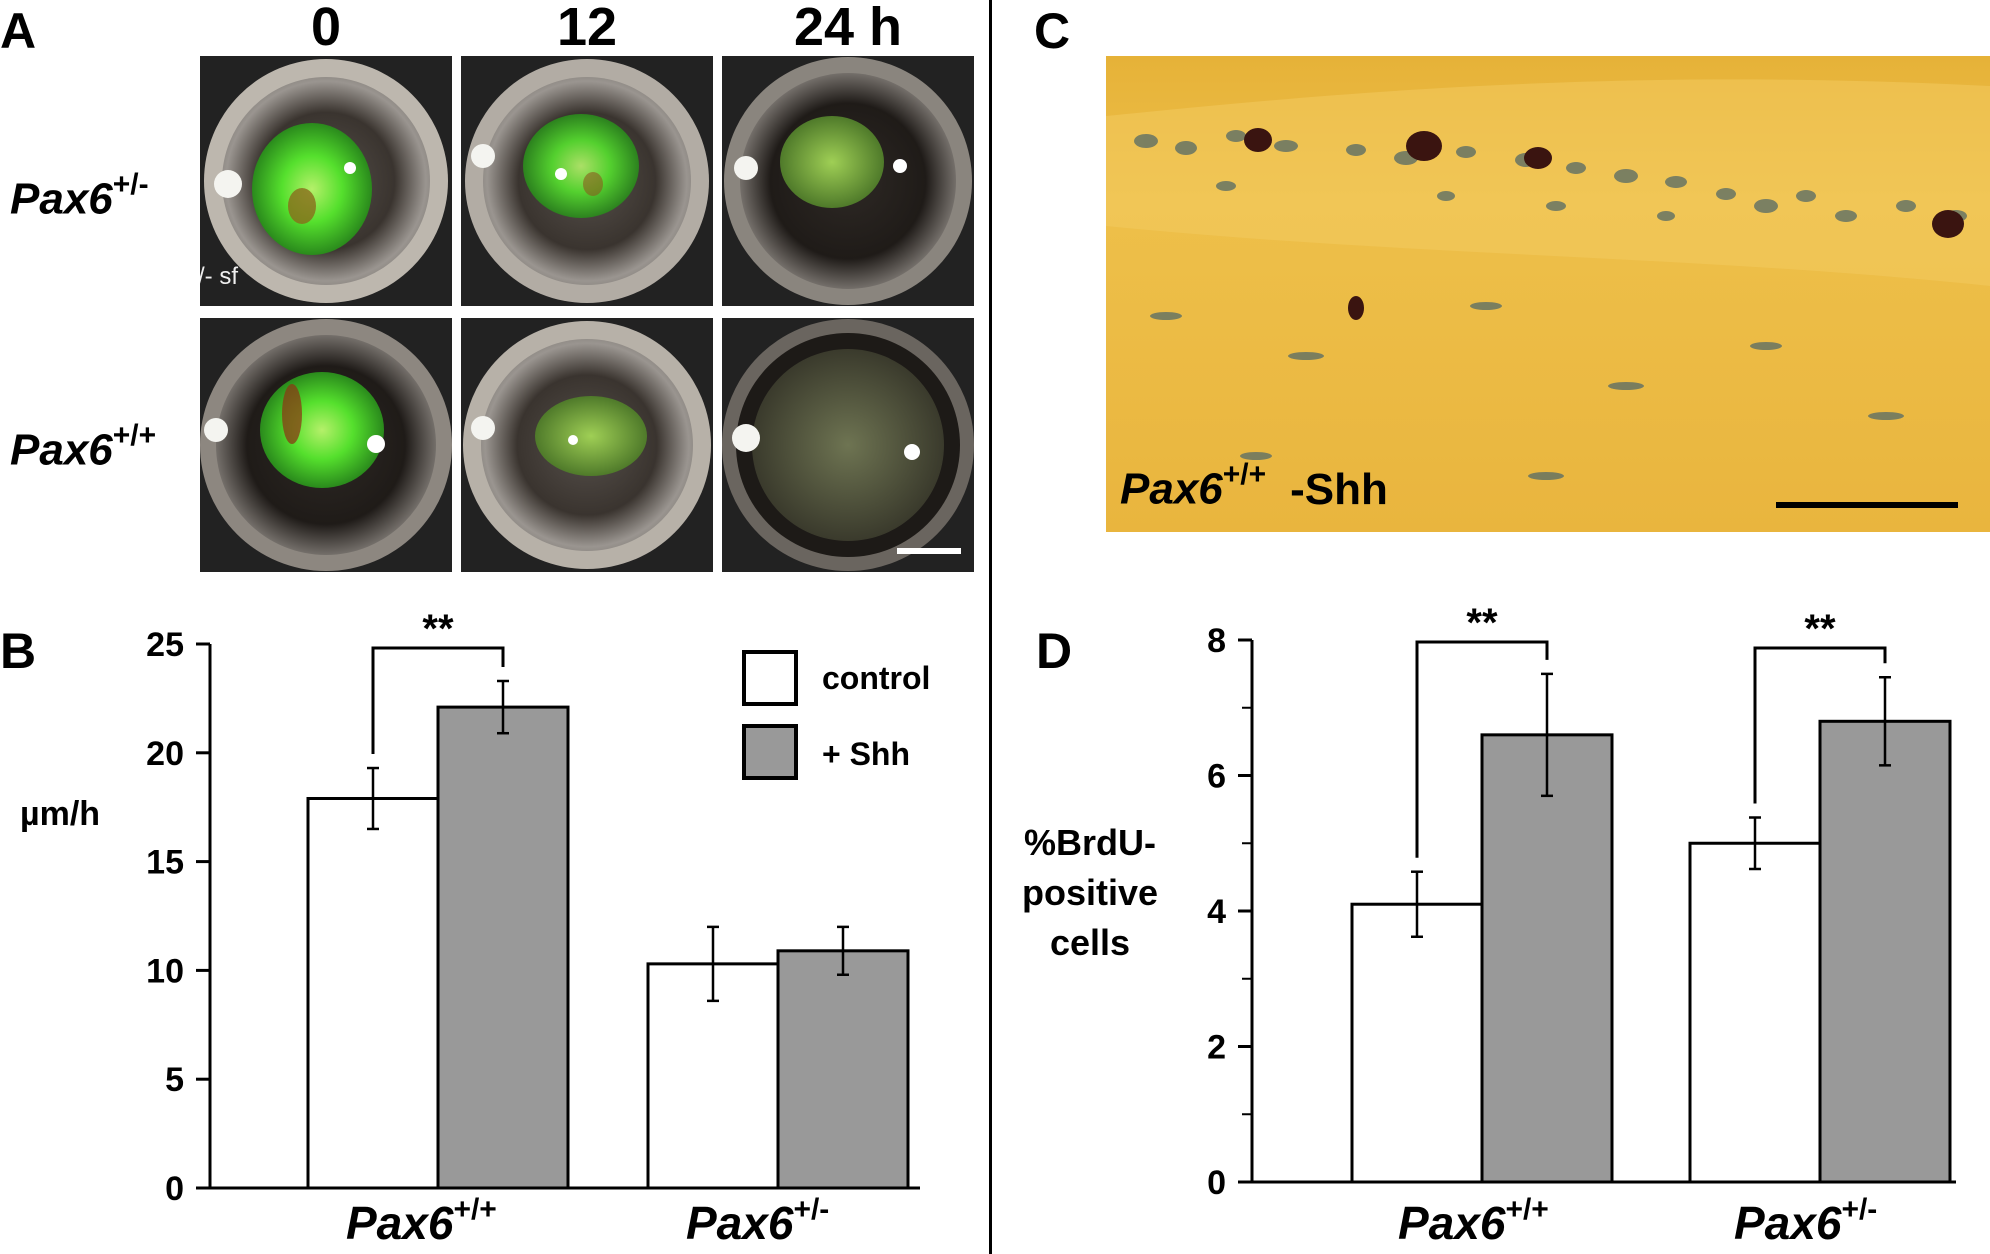 This screenshot has width=1990, height=1254. I want to click on time-label-0: 0, so click(326, 28).